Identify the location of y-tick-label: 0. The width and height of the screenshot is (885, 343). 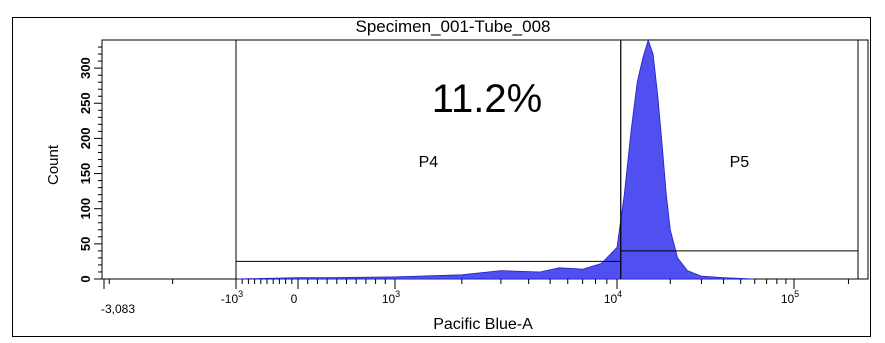
(85, 278).